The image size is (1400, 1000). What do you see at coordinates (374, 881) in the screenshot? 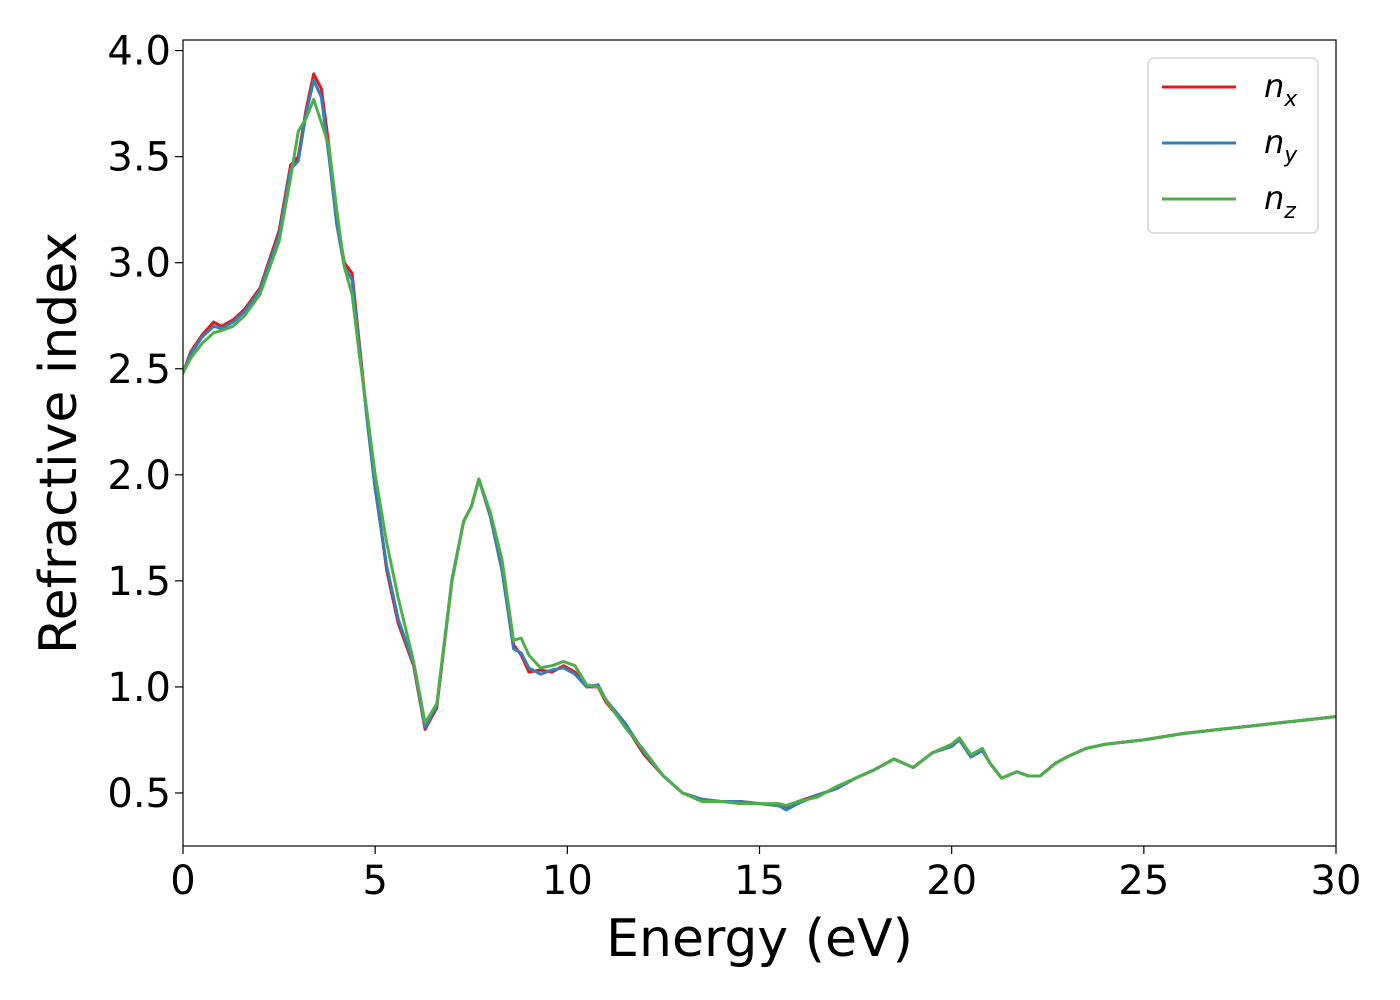
I see `x-tick-label: 5` at bounding box center [374, 881].